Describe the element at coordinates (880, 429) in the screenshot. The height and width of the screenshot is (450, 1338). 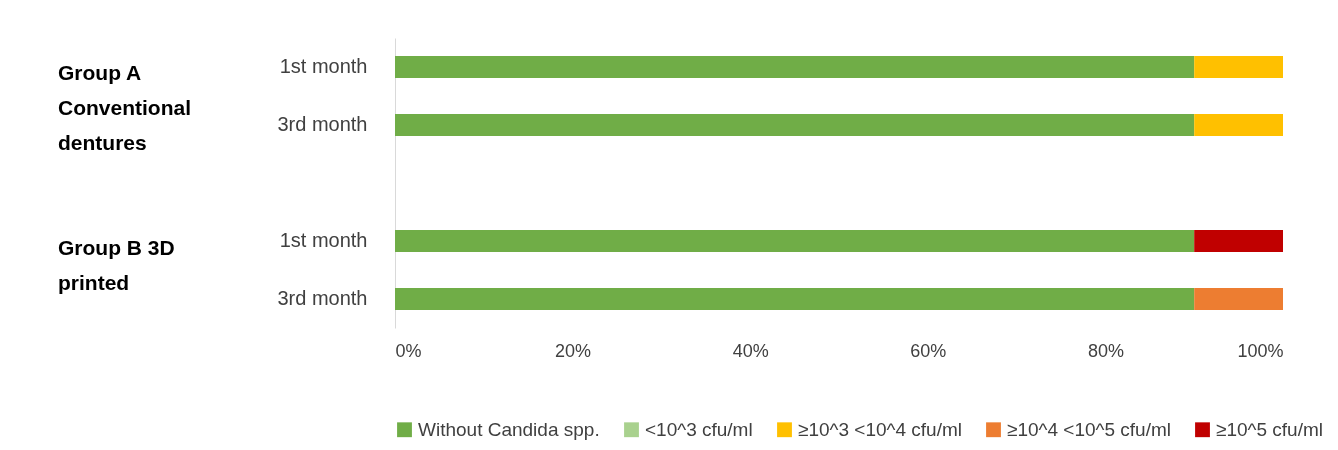
I see `legend-label: ≥10^3 <10^4 cfu/ml` at that location.